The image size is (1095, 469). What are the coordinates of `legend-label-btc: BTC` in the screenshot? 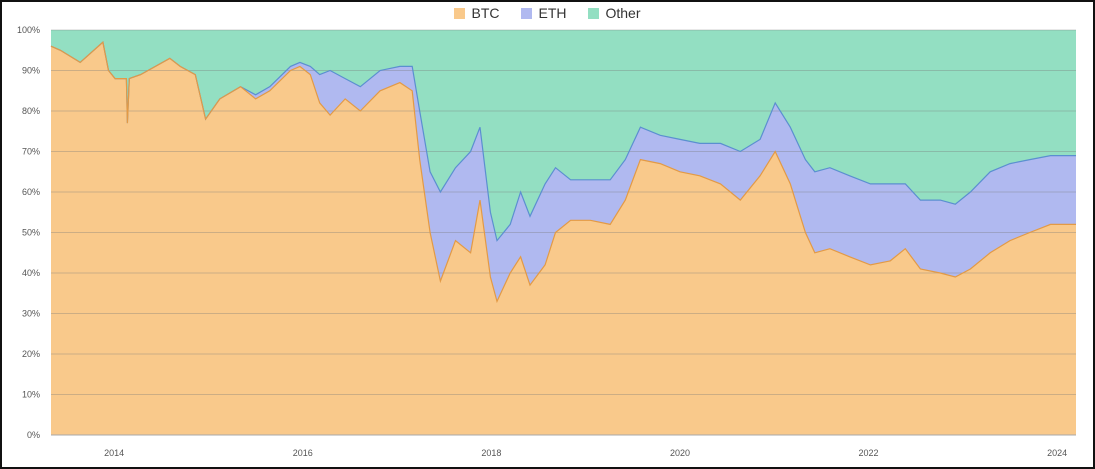 It's located at (485, 13).